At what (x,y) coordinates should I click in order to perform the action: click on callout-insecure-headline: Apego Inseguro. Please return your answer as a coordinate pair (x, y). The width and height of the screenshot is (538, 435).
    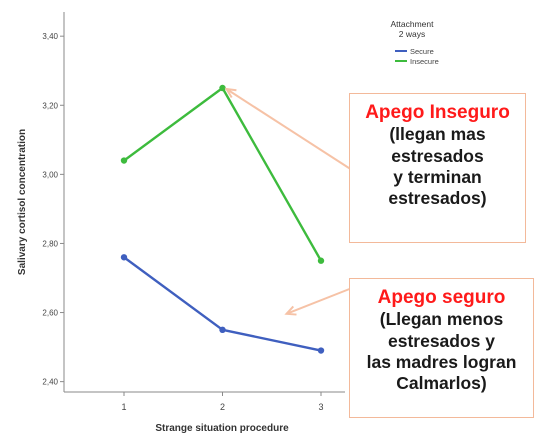
    Looking at the image, I should click on (437, 112).